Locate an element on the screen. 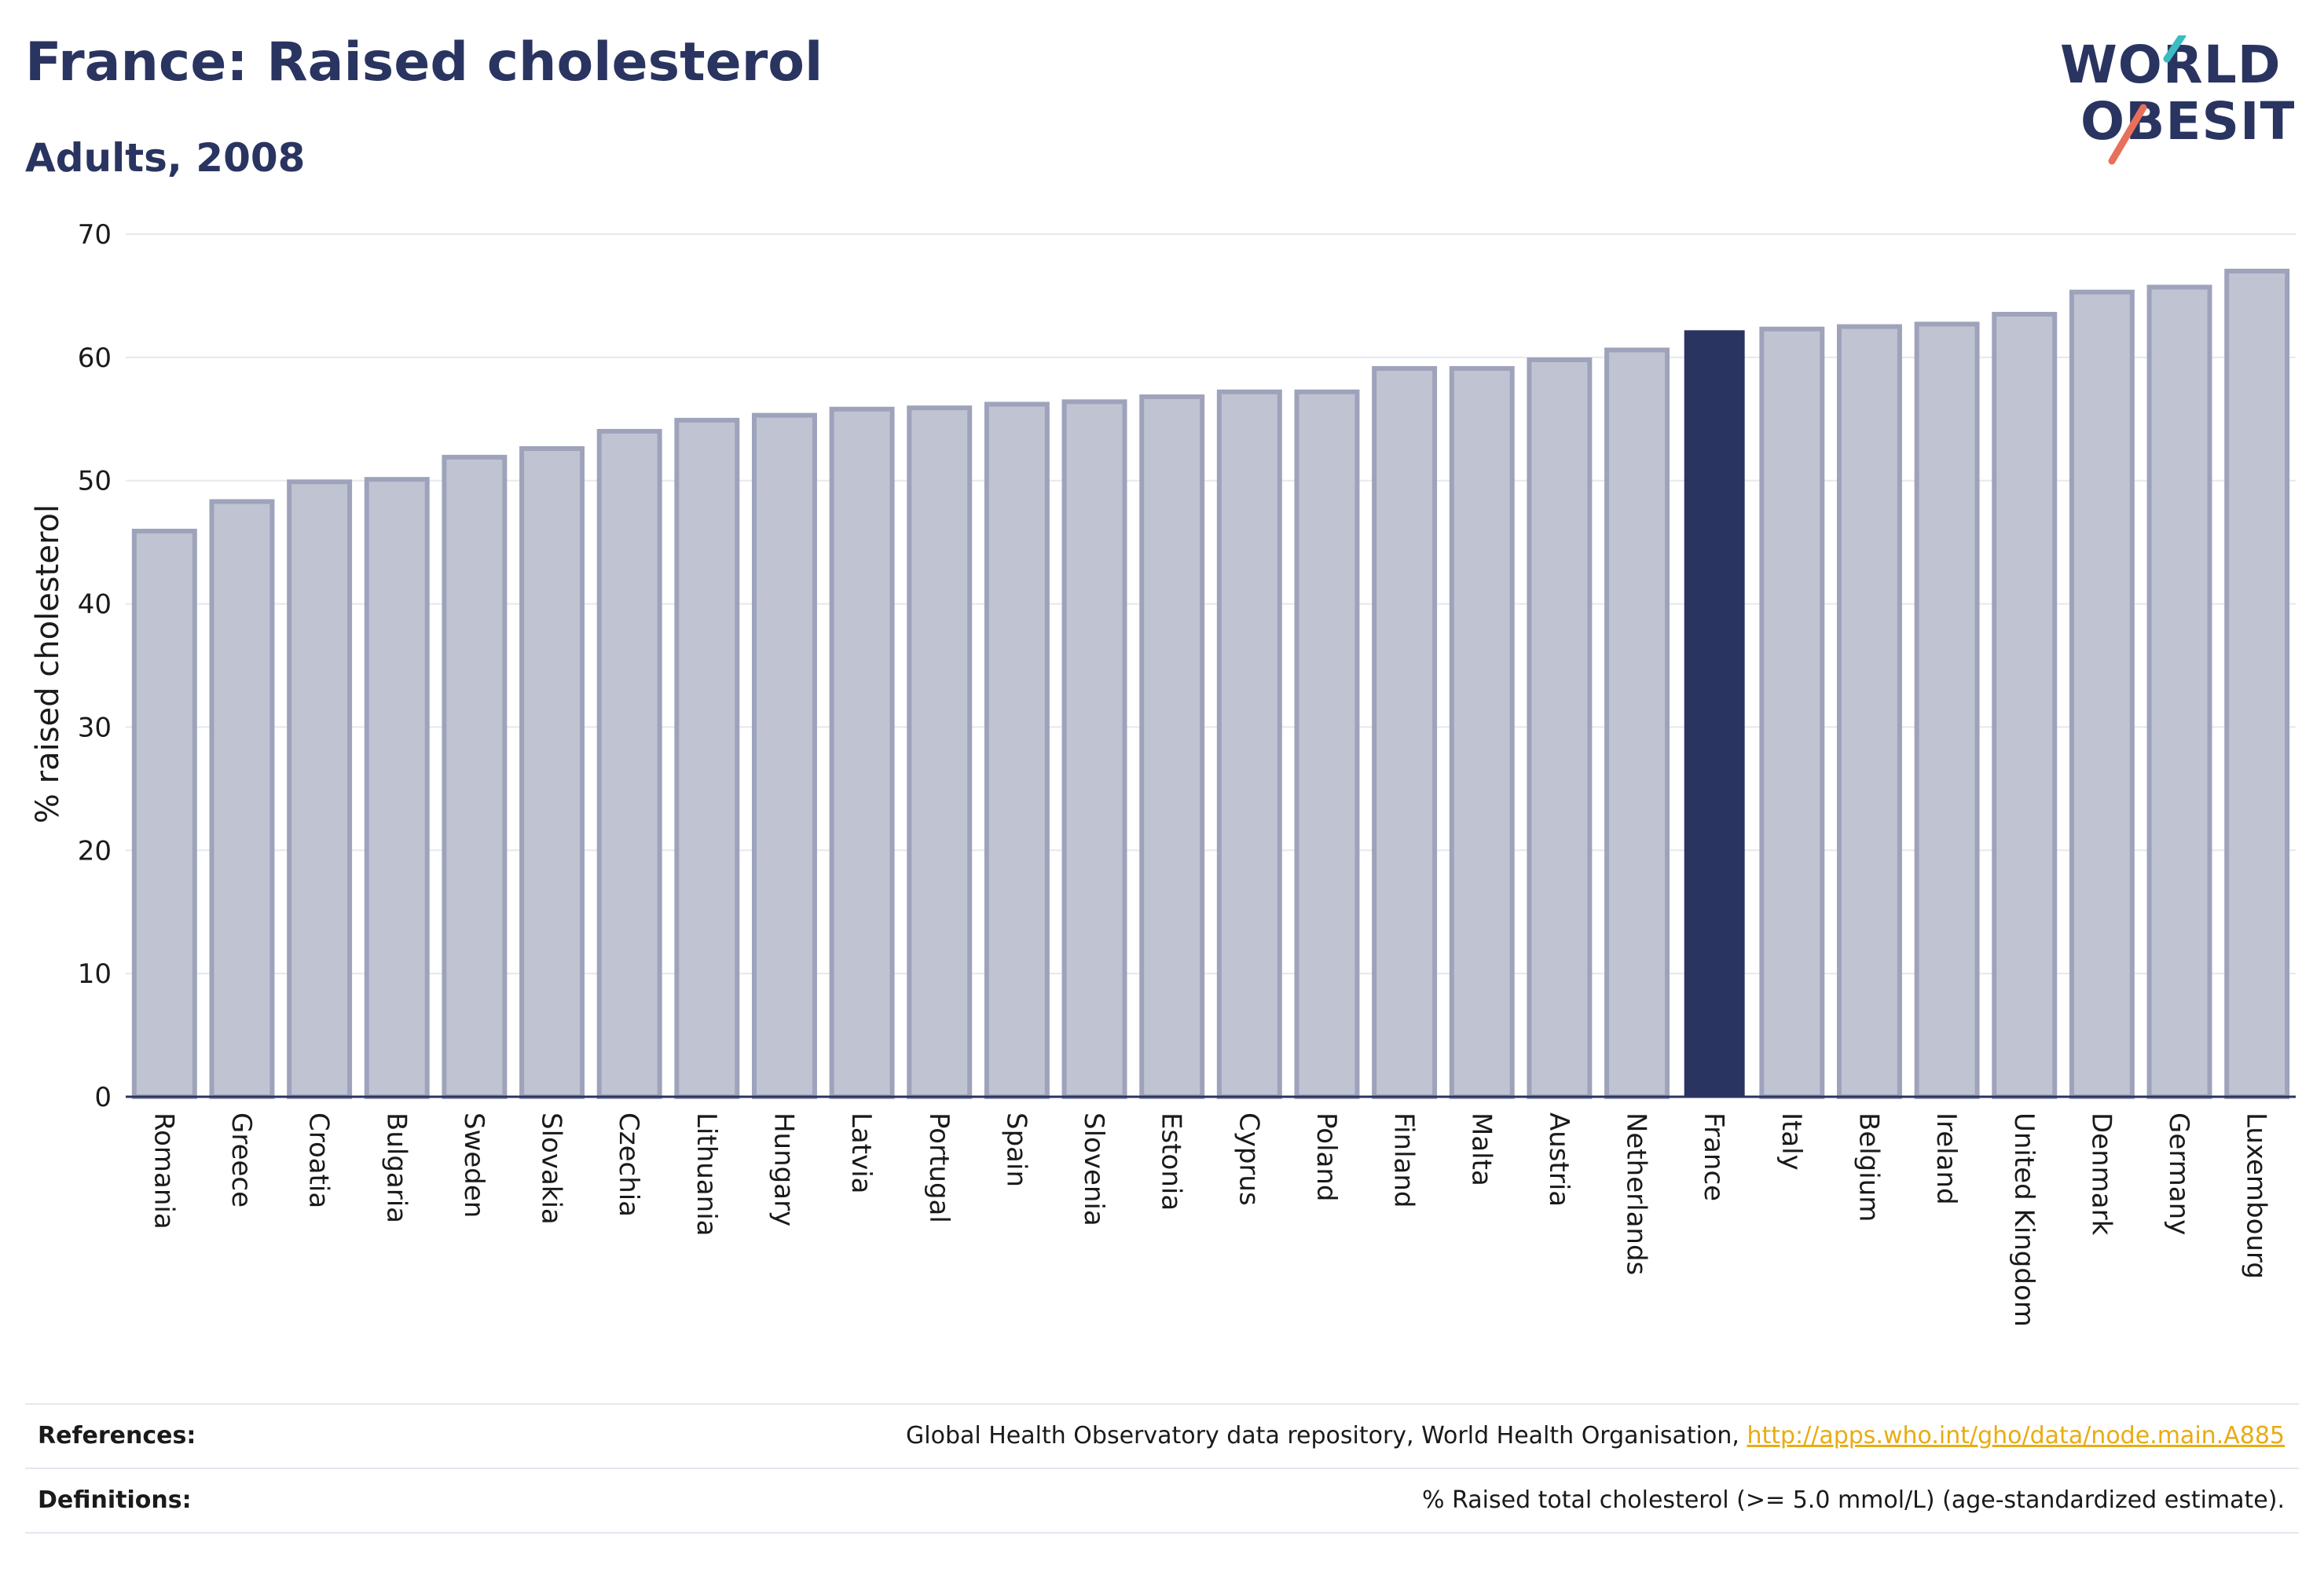  x-tick-label: Denmark is located at coordinates (2101, 1174).